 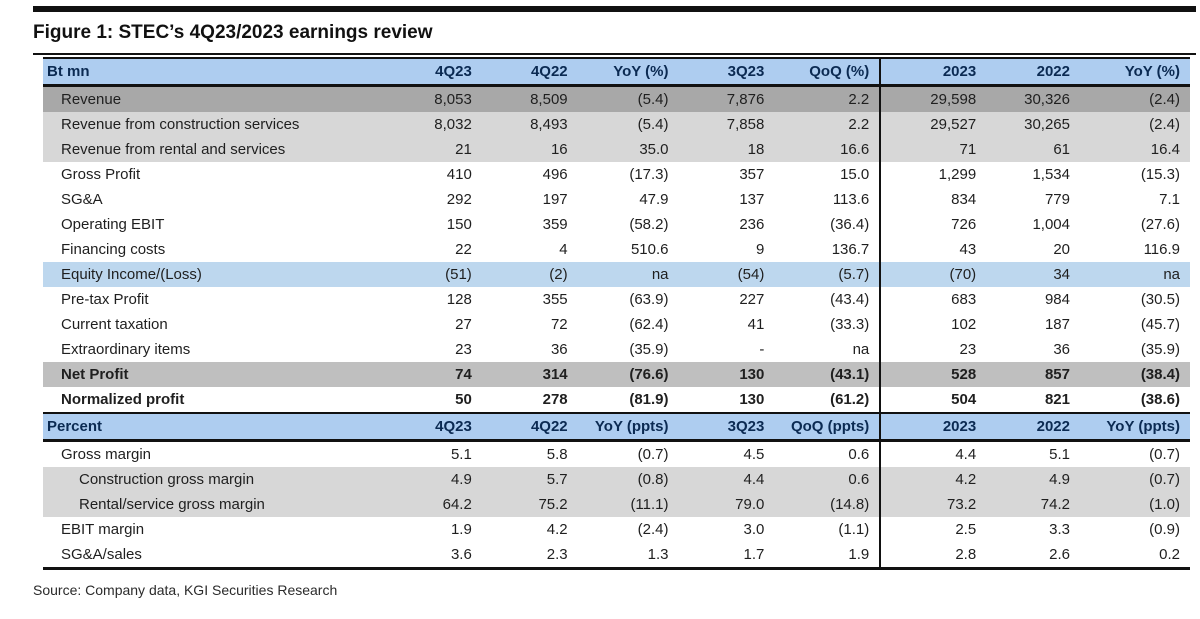 I want to click on cell-value: 71, so click(x=933, y=149).